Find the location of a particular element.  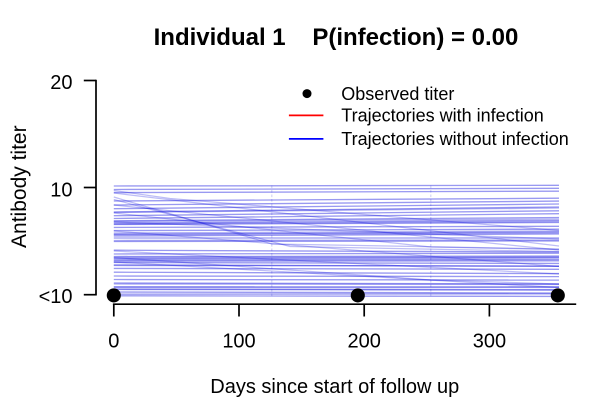

svg-text: 200 is located at coordinates (364, 342).